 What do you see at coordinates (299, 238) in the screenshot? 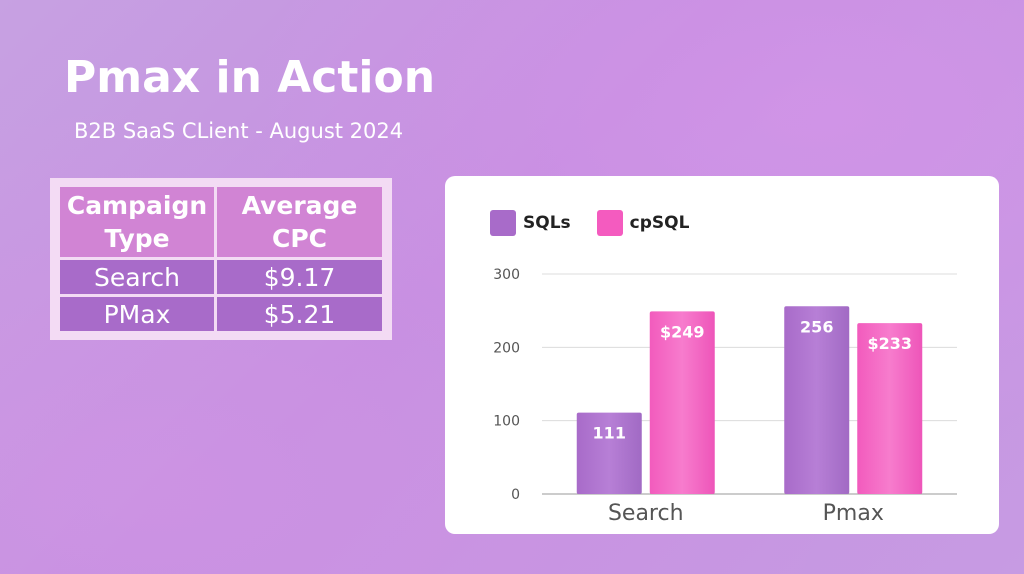
I see `header-average-cpc-line2: CPC` at bounding box center [299, 238].